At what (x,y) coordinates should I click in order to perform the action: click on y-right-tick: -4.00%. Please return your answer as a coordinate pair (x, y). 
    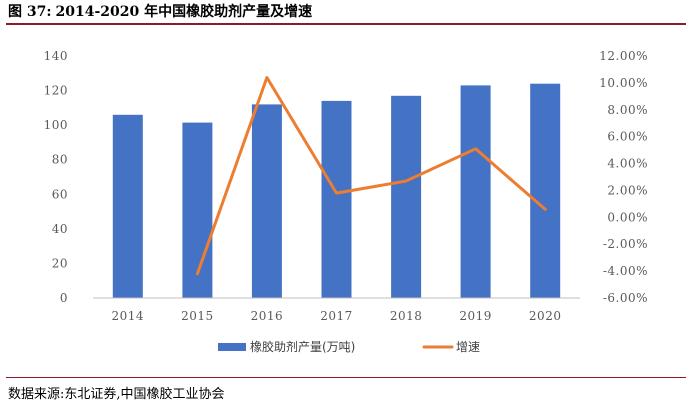
    Looking at the image, I should click on (625, 271).